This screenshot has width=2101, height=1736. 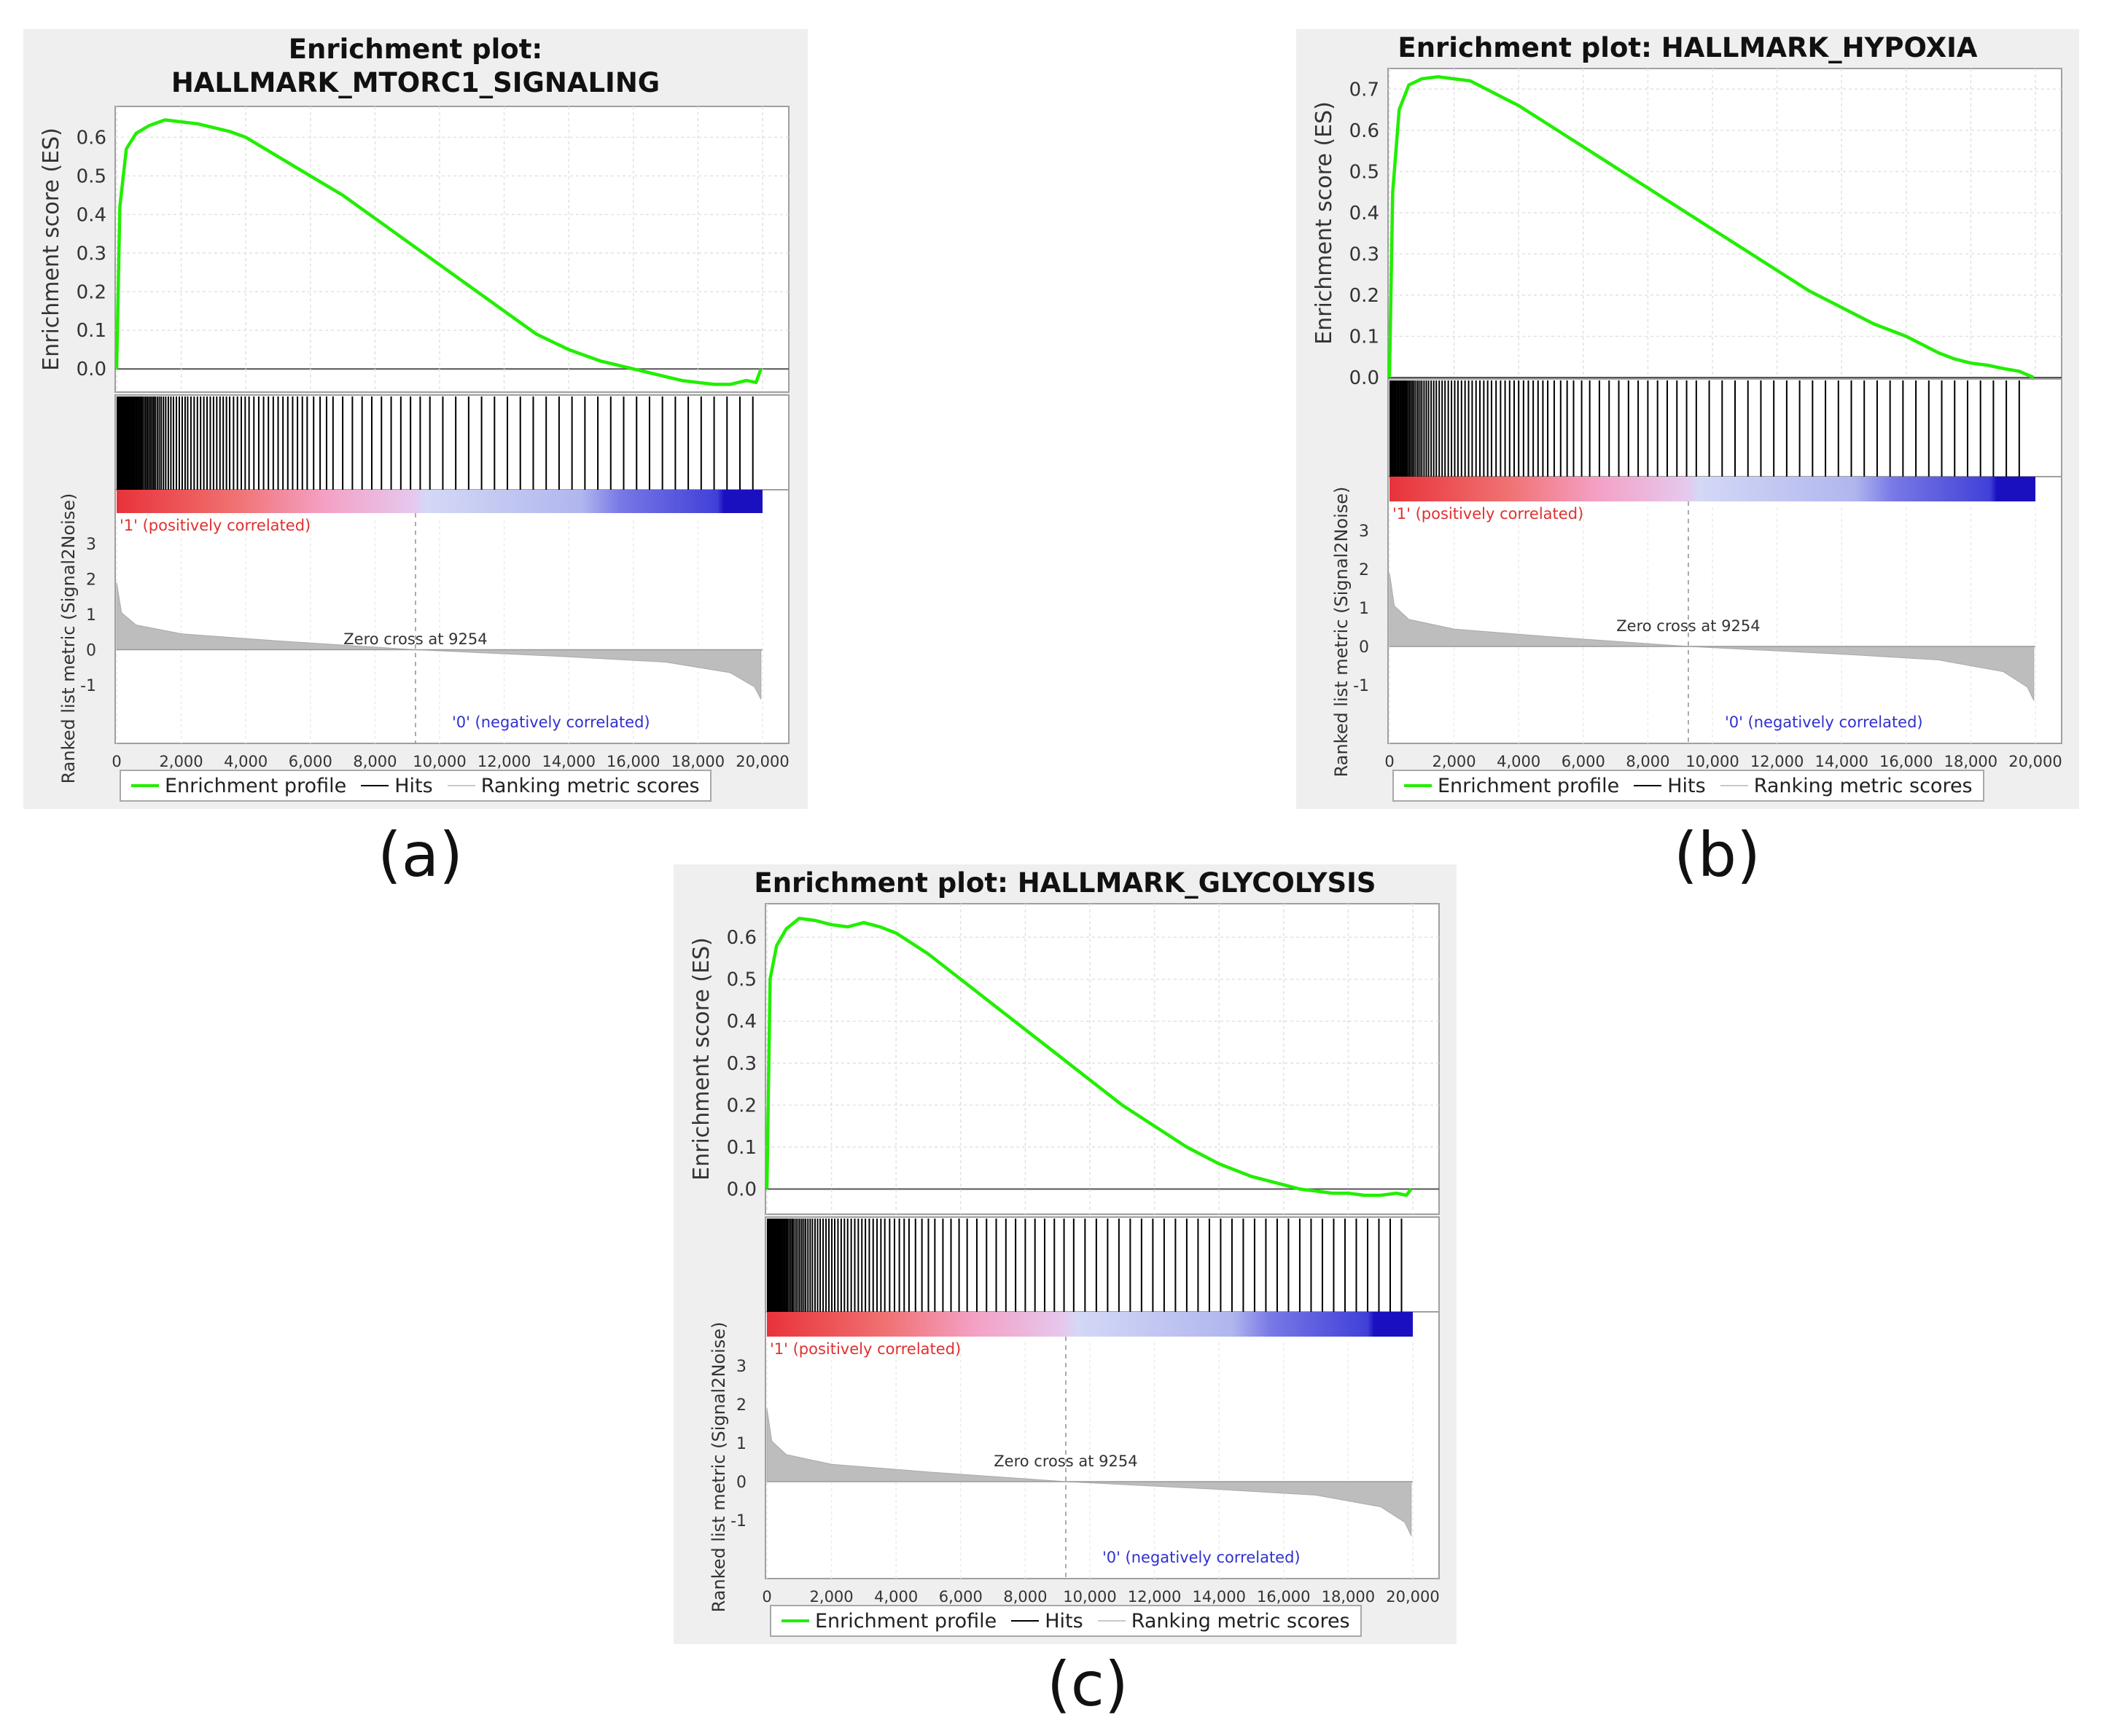 I want to click on caption-c: (c), so click(x=1088, y=1684).